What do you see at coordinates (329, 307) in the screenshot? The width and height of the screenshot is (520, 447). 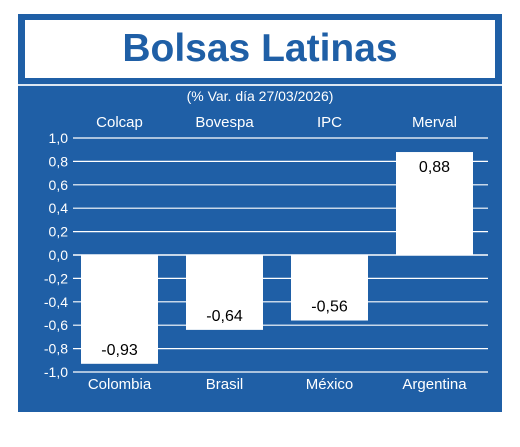 I see `data-label: -0,56` at bounding box center [329, 307].